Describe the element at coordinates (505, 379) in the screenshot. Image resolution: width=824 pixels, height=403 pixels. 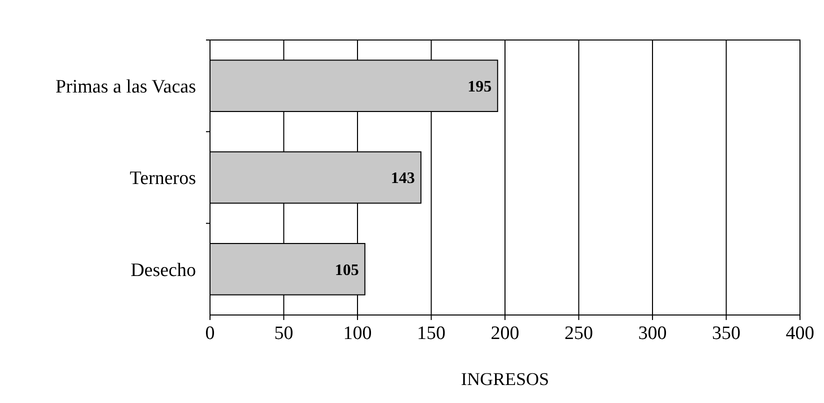
I see `x-axis-title: INGRESOS` at that location.